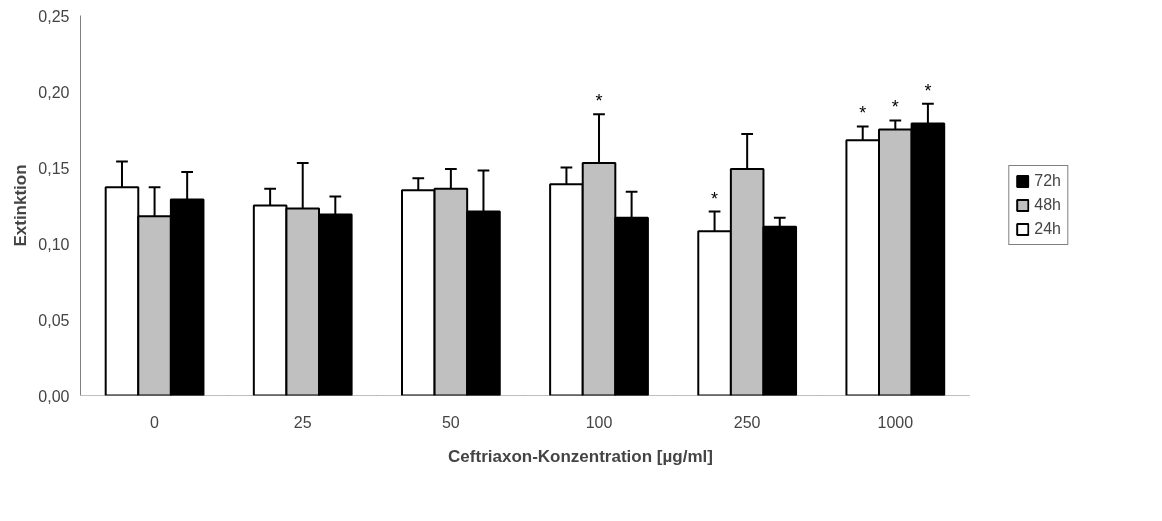 The image size is (1162, 521). I want to click on y-tick-label: 0,05, so click(54, 320).